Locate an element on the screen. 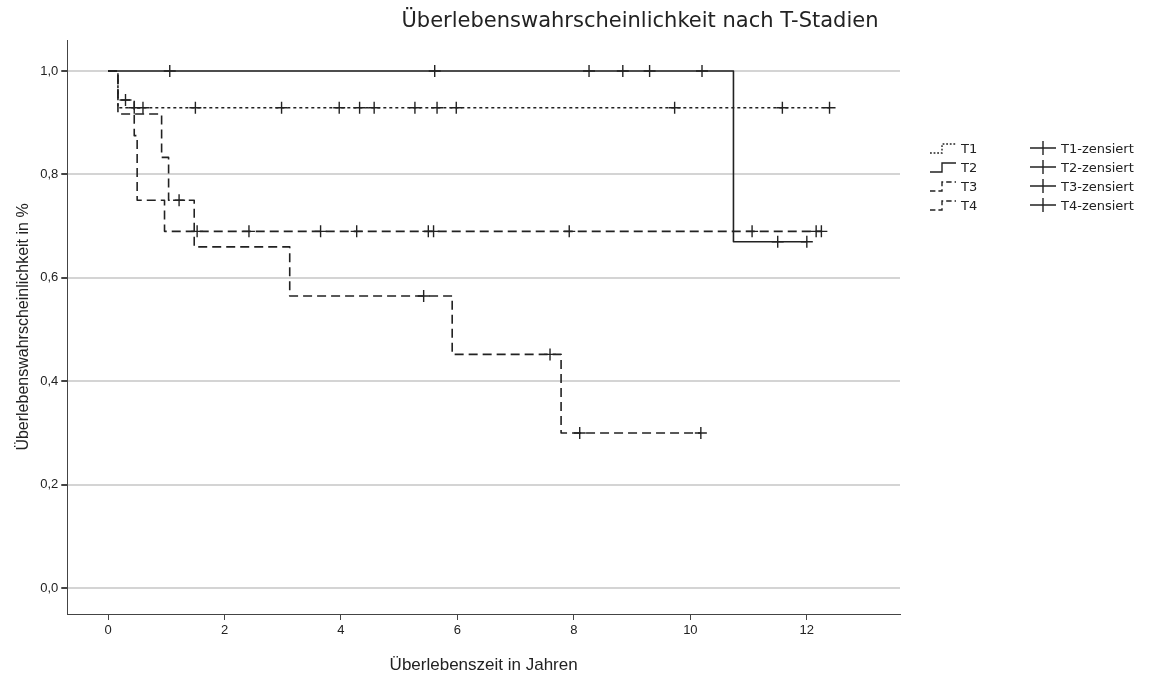  y-tick-label: 1,0 is located at coordinates (49, 70).